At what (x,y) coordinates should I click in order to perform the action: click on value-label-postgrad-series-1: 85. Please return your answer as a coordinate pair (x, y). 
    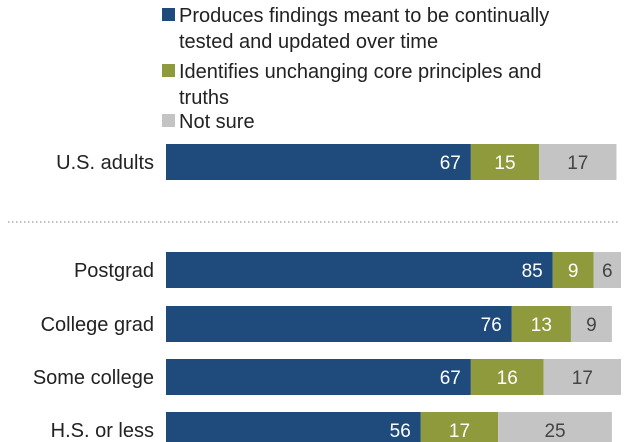
    Looking at the image, I should click on (532, 271).